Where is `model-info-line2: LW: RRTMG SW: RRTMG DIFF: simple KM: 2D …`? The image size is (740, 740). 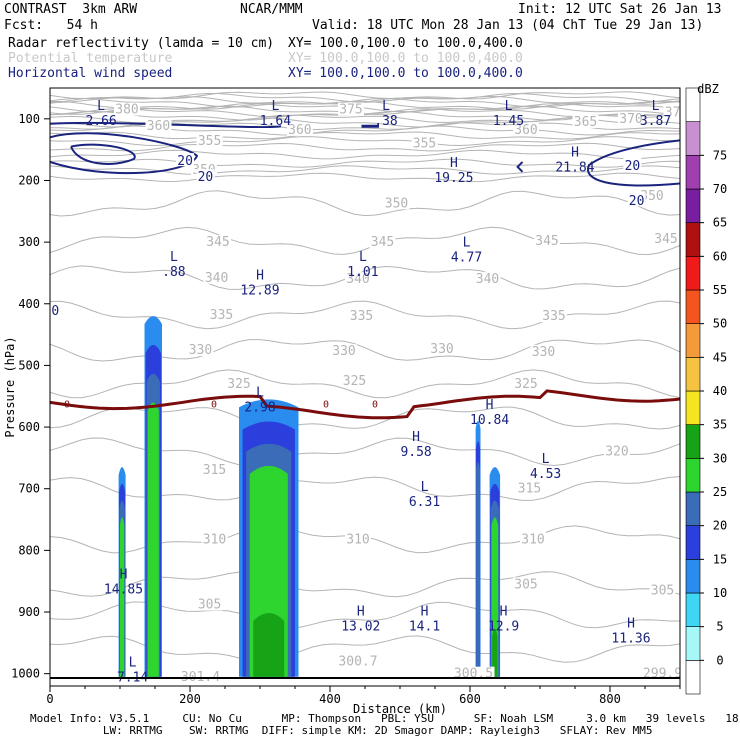 model-info-line2: LW: RRTMG SW: RRTMG DIFF: simple KM: 2D … is located at coordinates (341, 730).